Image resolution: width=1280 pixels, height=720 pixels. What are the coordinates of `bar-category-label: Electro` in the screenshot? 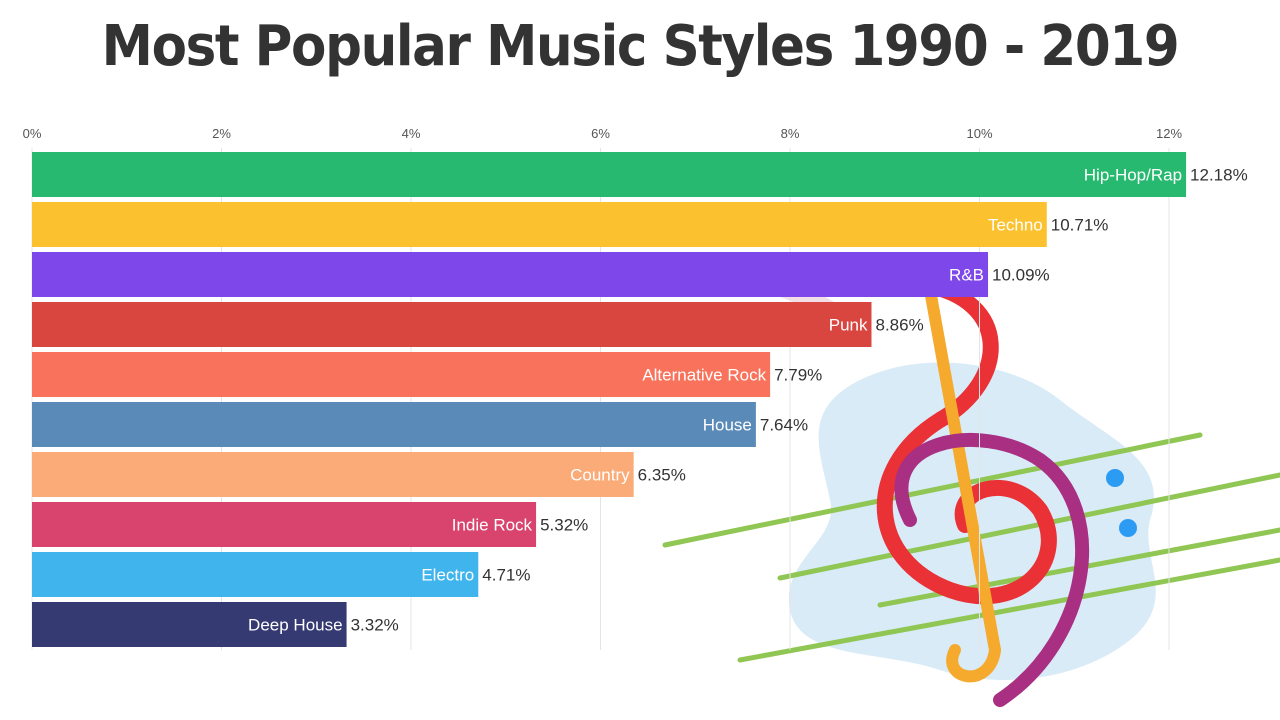 It's located at (447, 575).